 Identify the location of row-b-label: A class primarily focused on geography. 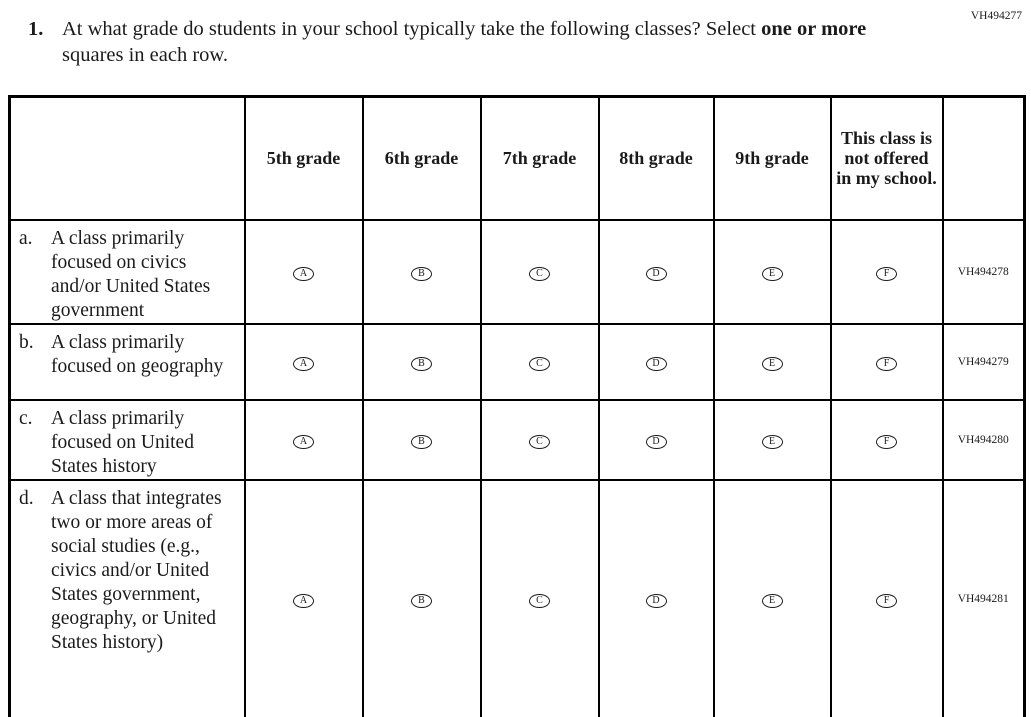
(137, 354).